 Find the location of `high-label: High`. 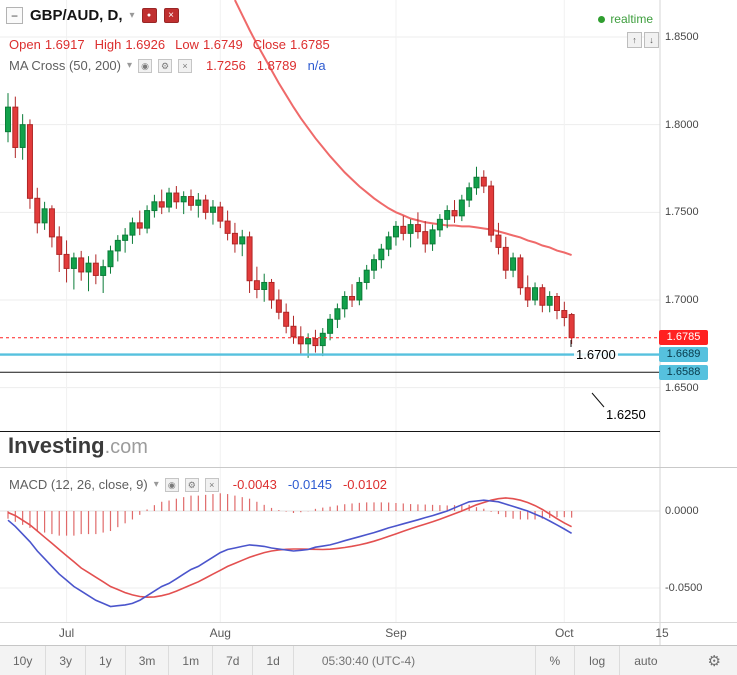

high-label: High is located at coordinates (108, 44).